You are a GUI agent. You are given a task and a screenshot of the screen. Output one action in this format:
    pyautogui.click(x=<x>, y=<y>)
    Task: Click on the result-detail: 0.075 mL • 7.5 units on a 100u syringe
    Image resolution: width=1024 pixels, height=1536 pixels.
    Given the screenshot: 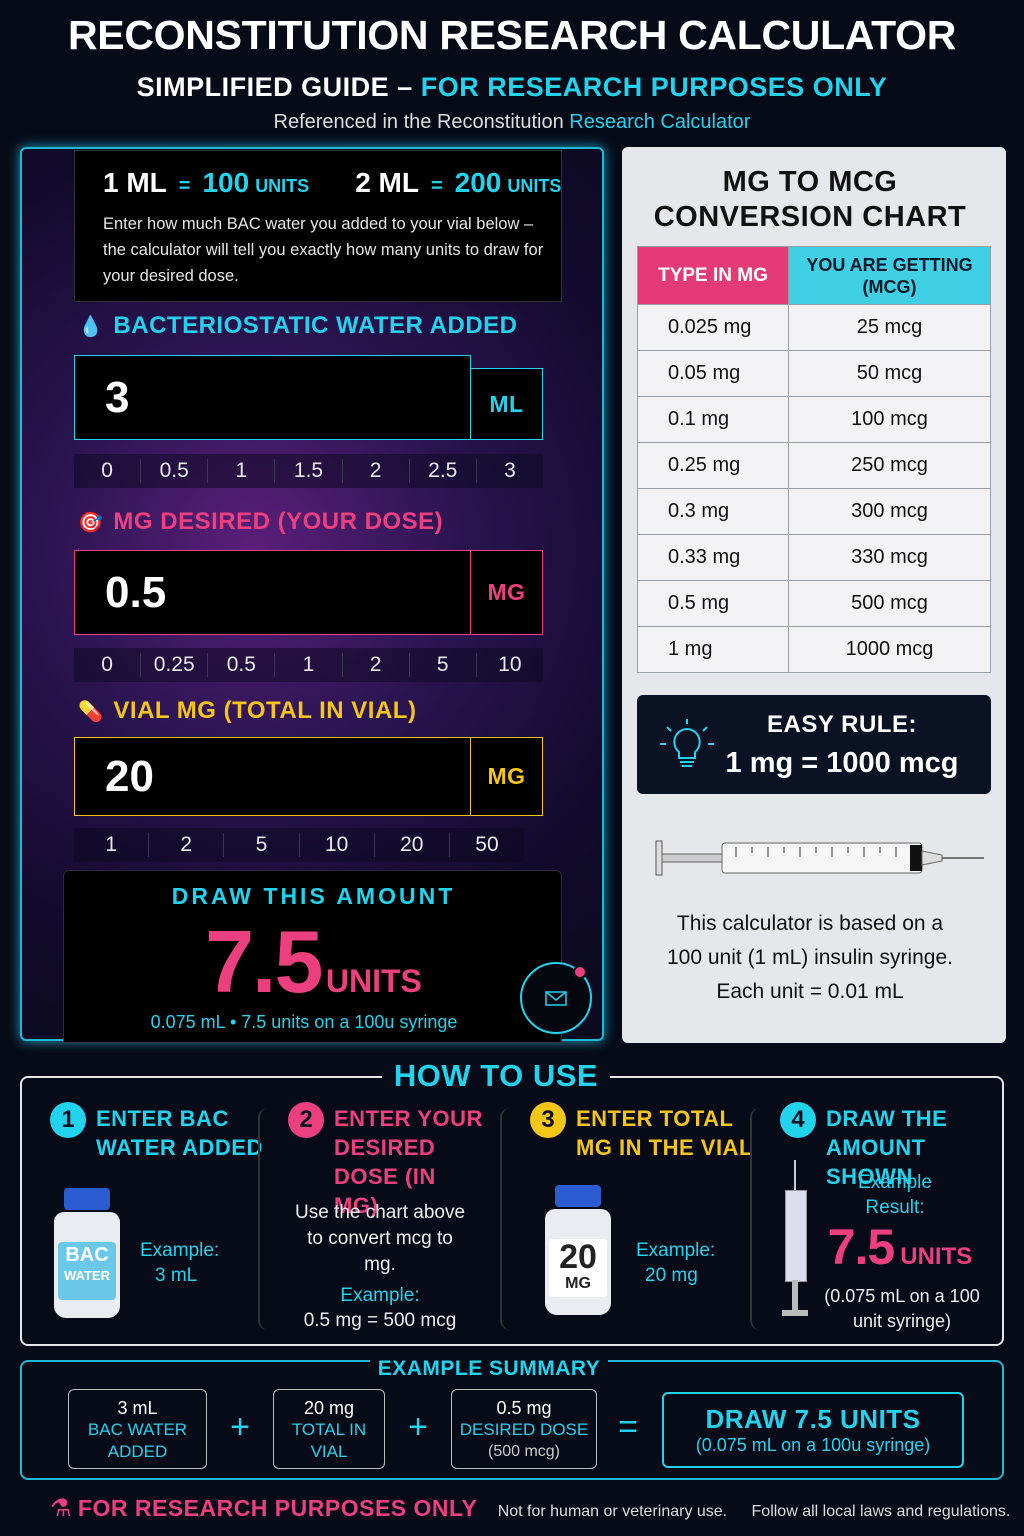 What is the action you would take?
    pyautogui.click(x=304, y=1022)
    